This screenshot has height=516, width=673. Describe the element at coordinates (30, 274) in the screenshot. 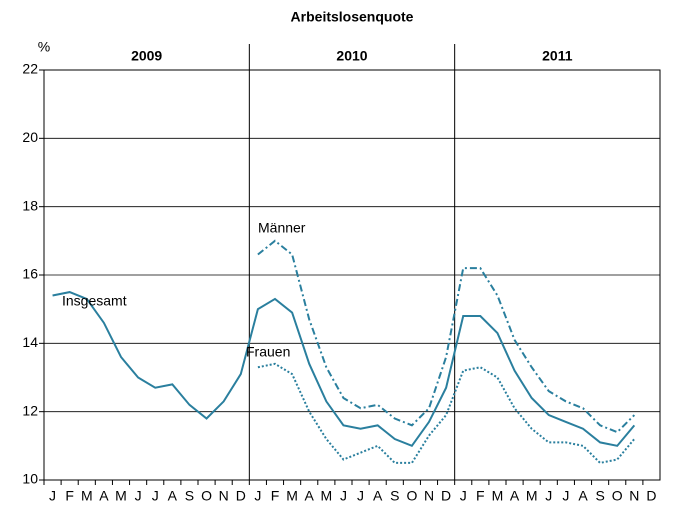

I see `y-tick-label: 16` at that location.